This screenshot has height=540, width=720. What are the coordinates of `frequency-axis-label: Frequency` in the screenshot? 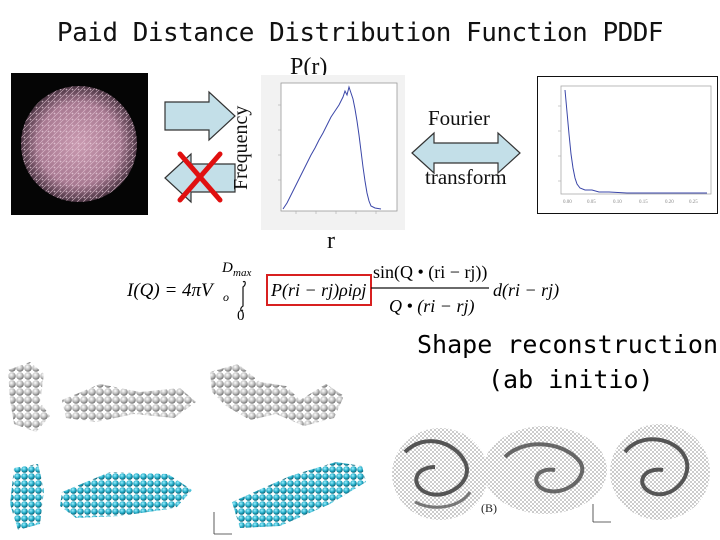 It's located at (241, 147).